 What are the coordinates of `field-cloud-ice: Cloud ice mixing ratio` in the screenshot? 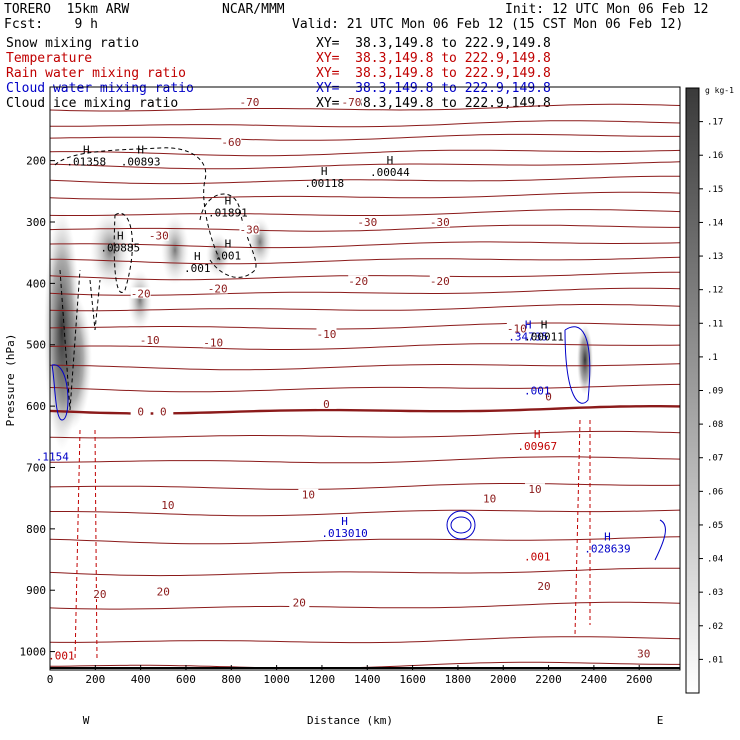 It's located at (92, 103).